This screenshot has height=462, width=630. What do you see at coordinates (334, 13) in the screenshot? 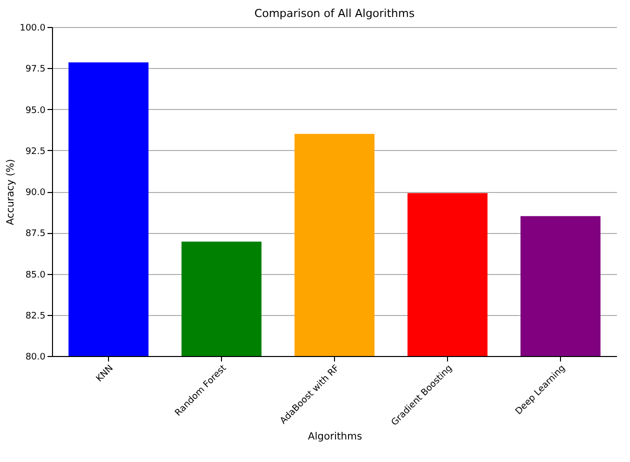
I see `chart-title: Comparison of All Algorithms` at bounding box center [334, 13].